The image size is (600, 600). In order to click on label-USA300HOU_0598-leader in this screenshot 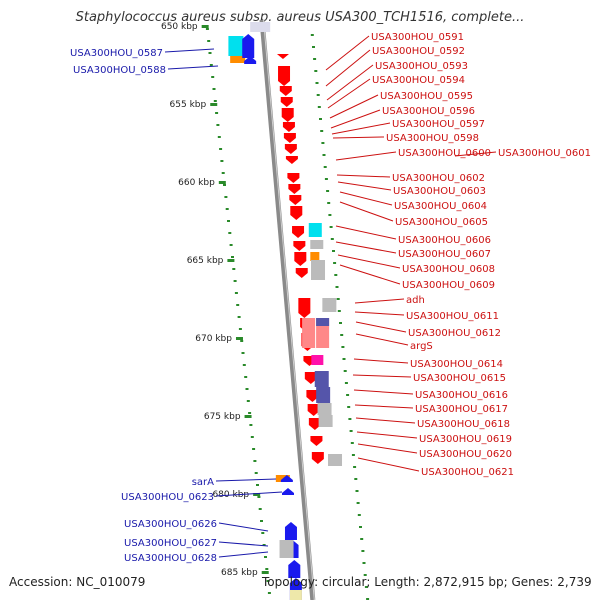, I will do `click(358, 137)`.